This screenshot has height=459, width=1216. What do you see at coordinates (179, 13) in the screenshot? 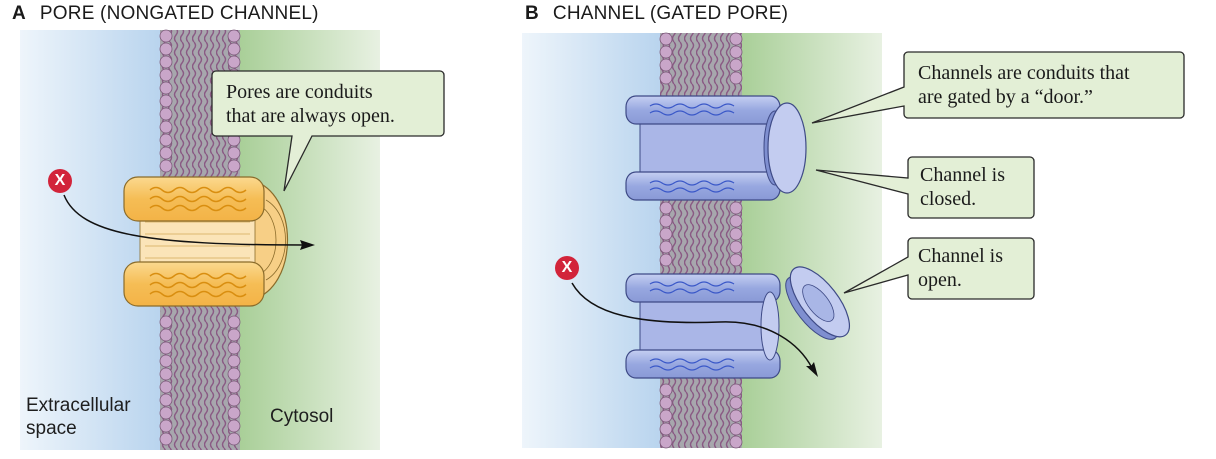
I see `panel-a-title-text: PORE (NONGATED CHANNEL)` at bounding box center [179, 13].